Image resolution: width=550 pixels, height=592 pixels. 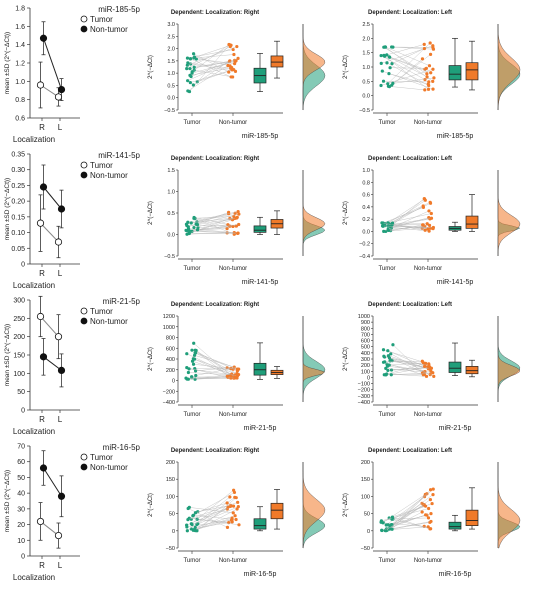 What do you see at coordinates (119, 9) in the screenshot?
I see `line-chart-title: miR-185-5p` at bounding box center [119, 9].